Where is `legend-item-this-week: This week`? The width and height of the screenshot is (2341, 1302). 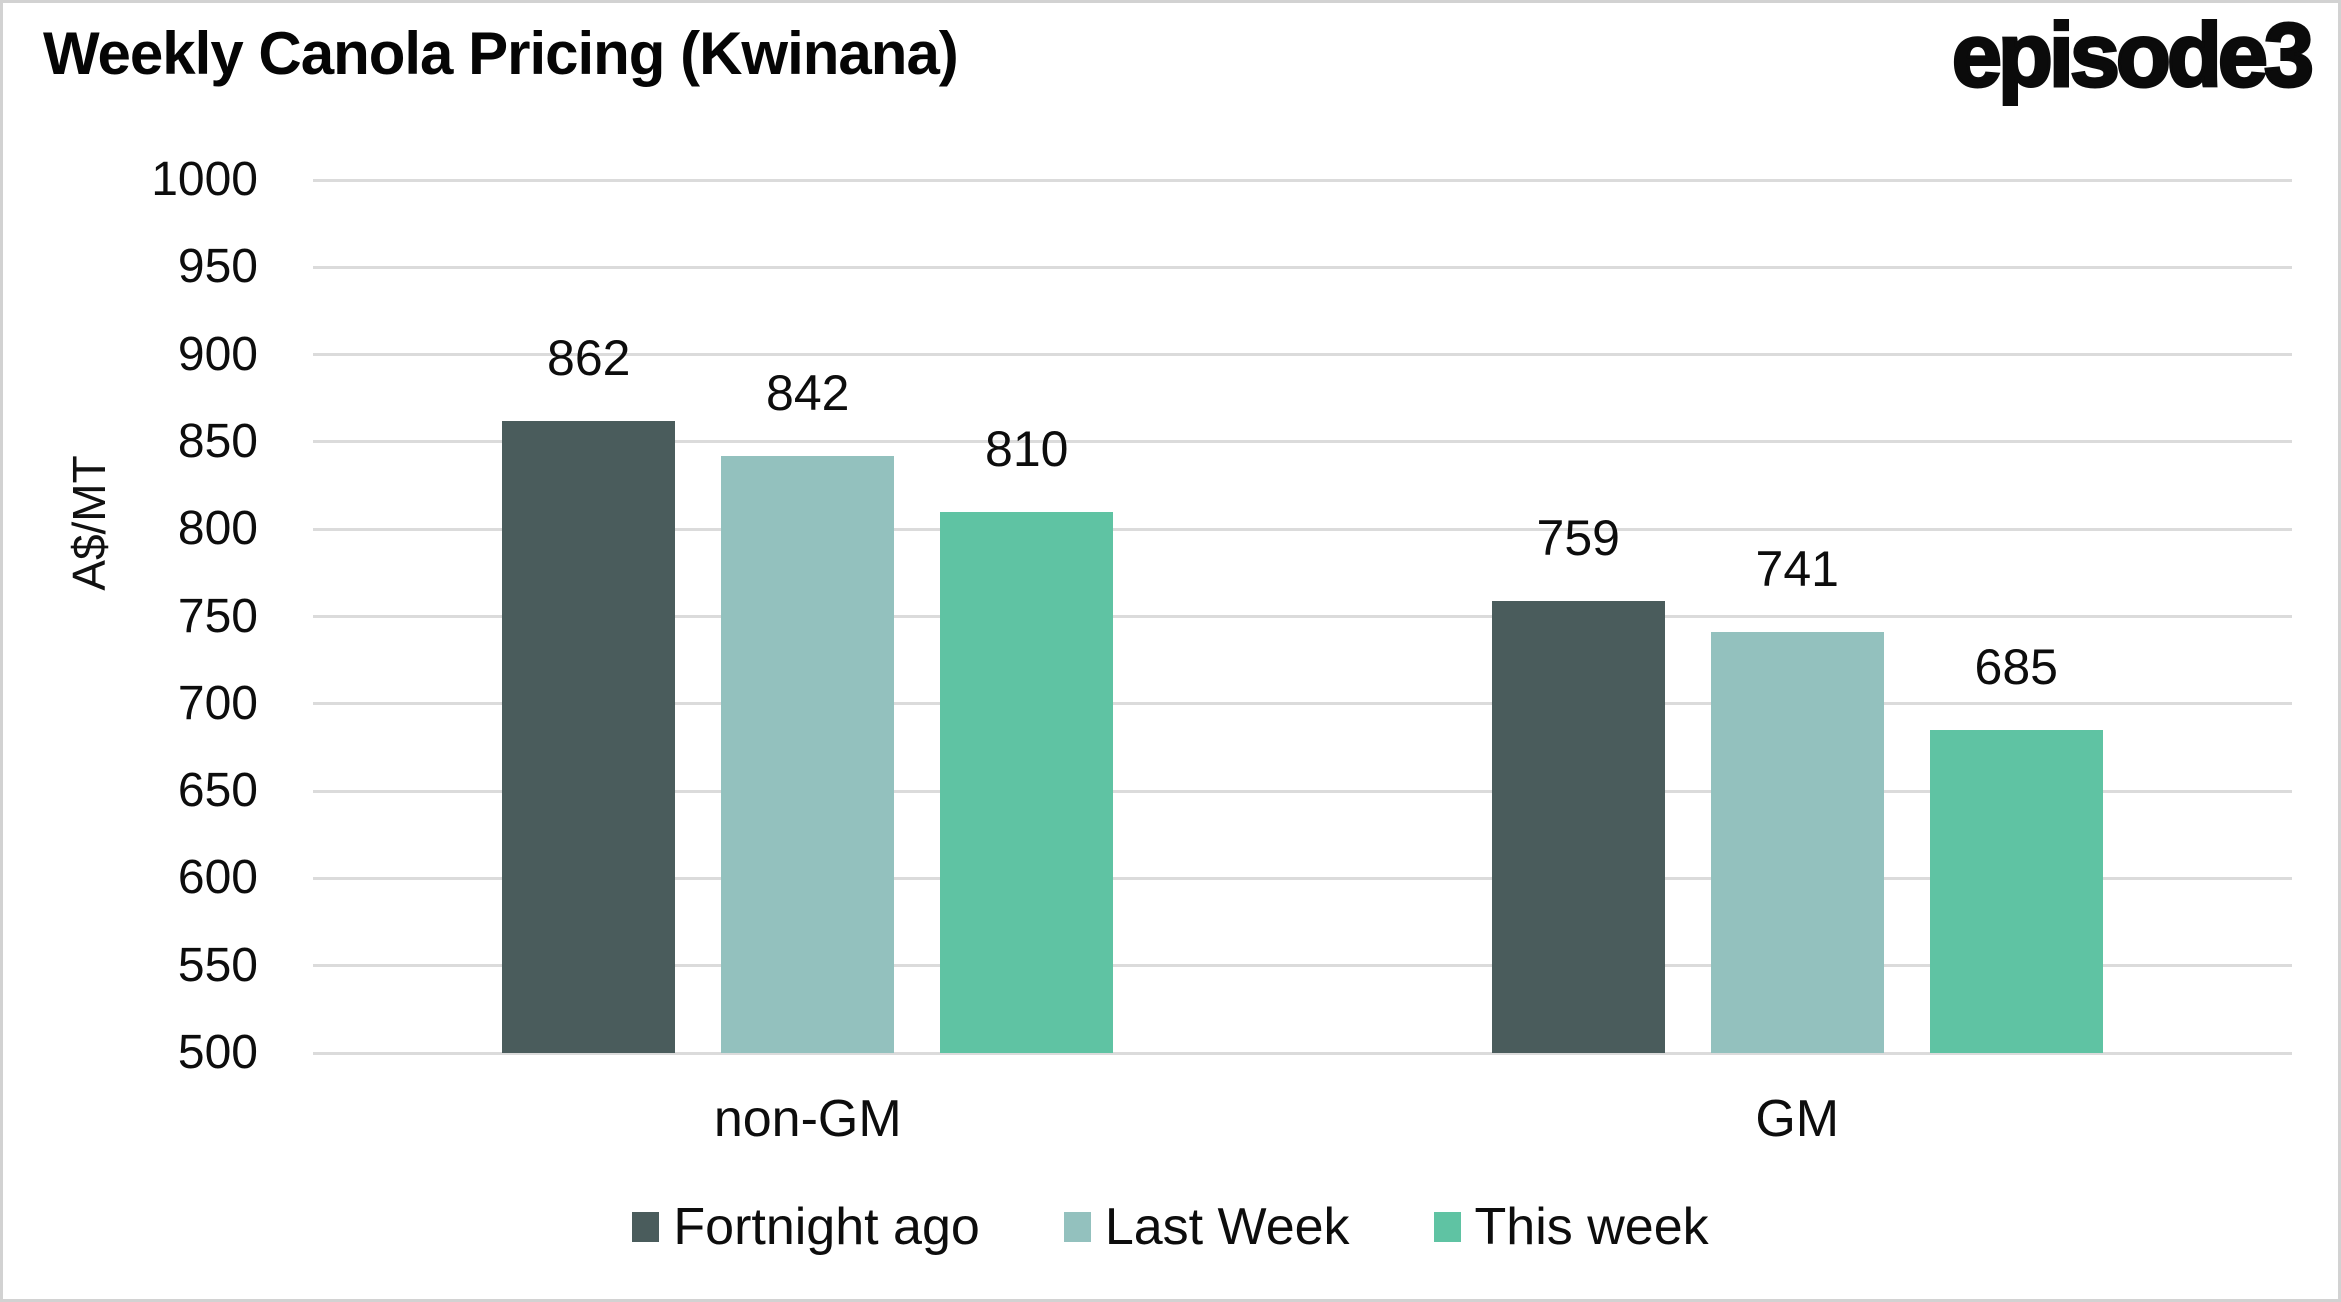
legend-item-this-week: This week is located at coordinates (1571, 1227).